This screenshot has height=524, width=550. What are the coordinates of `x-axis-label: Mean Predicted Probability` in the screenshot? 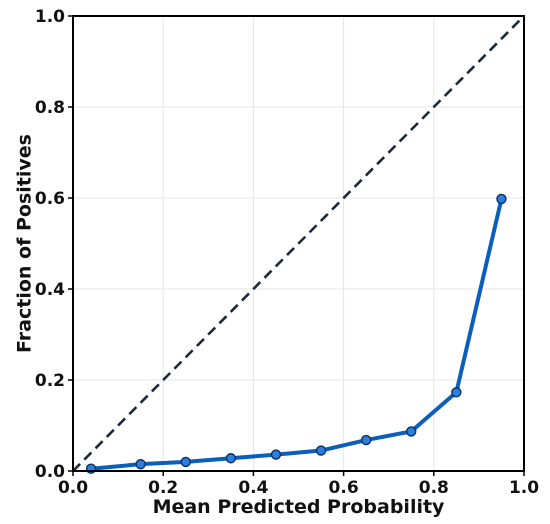 It's located at (299, 507).